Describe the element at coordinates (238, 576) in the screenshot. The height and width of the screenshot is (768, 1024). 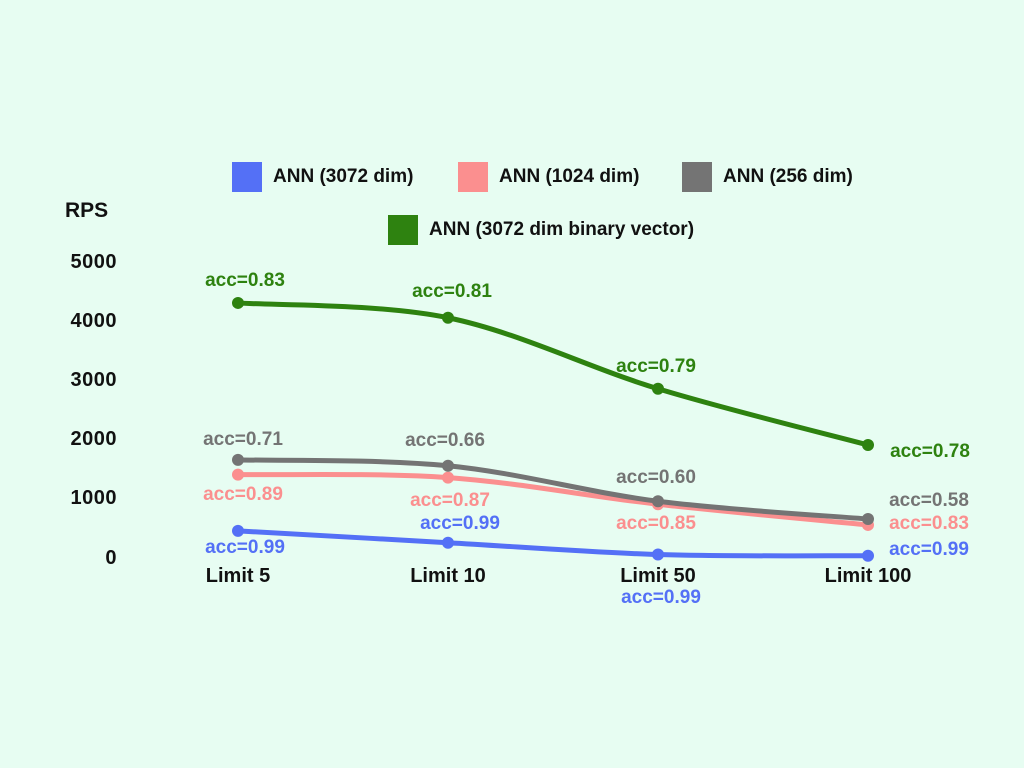
I see `x-tick-label: Limit 5` at that location.